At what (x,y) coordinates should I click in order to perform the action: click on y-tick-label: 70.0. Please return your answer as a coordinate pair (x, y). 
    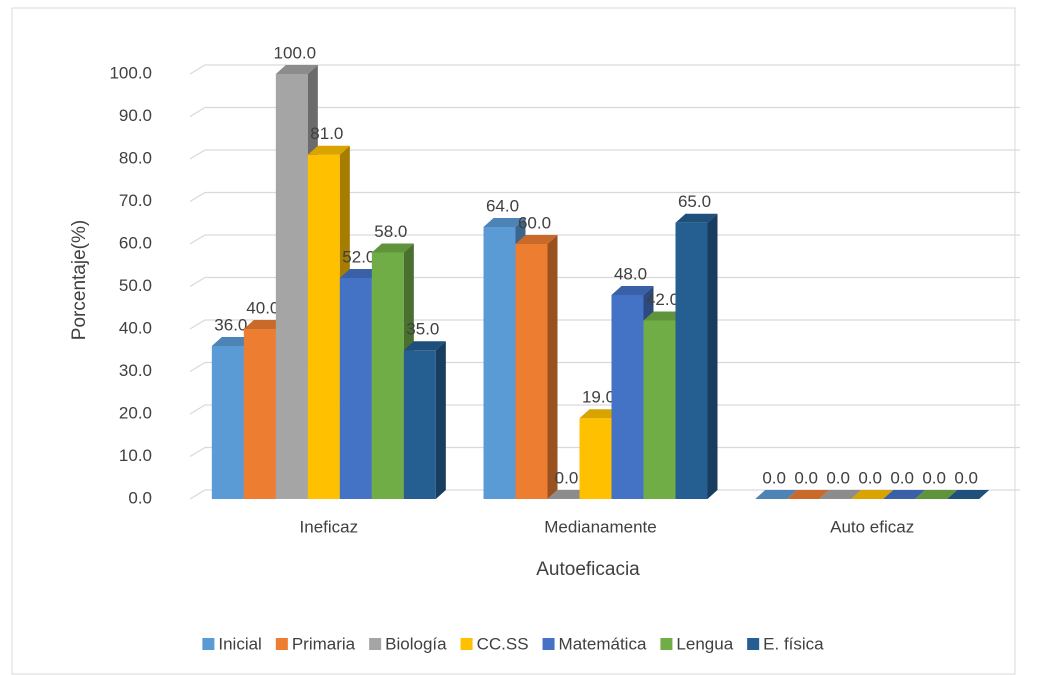
    Looking at the image, I should click on (135, 200).